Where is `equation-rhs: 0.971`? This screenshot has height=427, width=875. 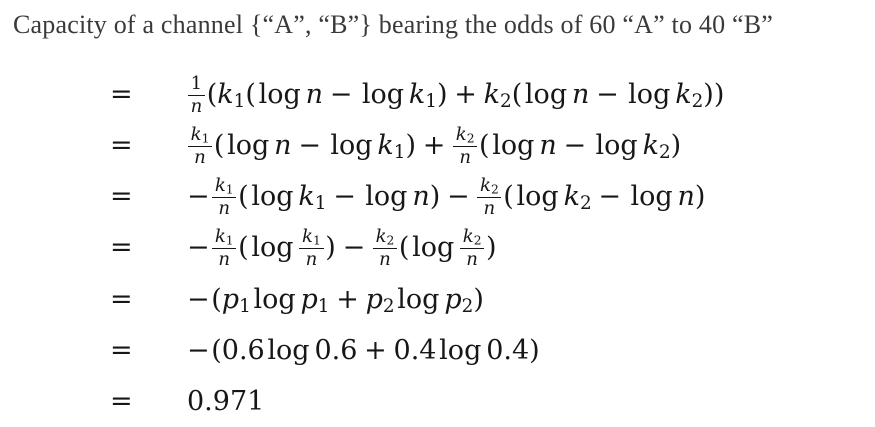 equation-rhs: 0.971 is located at coordinates (225, 401).